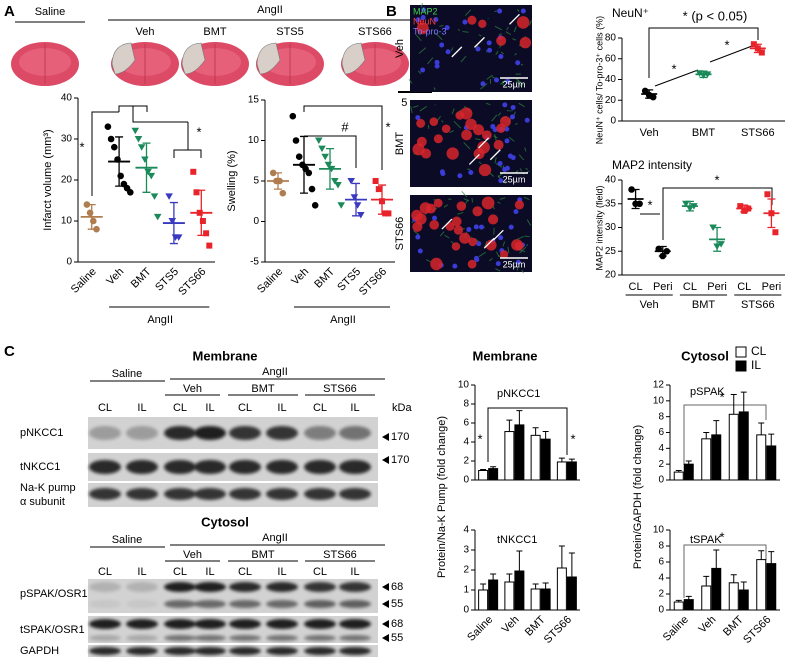 The height and width of the screenshot is (658, 800). What do you see at coordinates (375, 32) in the screenshot?
I see `brain-label: STS66` at bounding box center [375, 32].